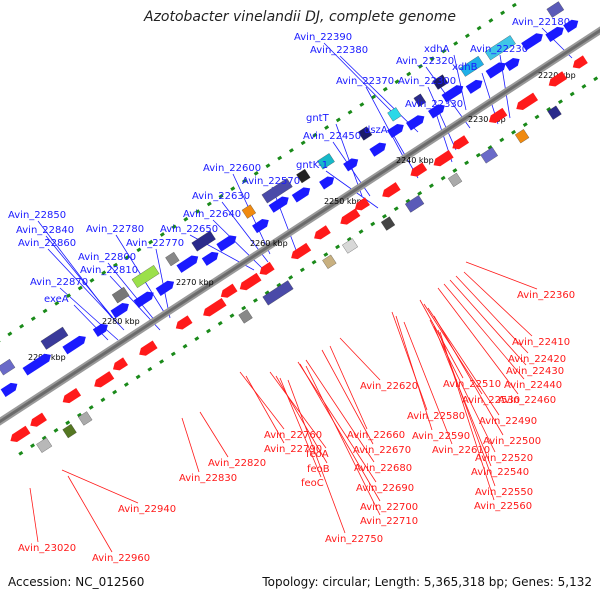 This screenshot has width=600, height=600. What do you see at coordinates (109, 270) in the screenshot?
I see `forward-gene-label: Avin_22810` at bounding box center [109, 270].